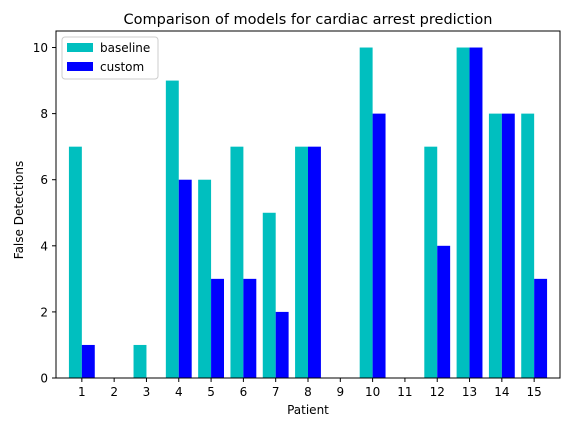 This screenshot has height=430, width=574. I want to click on y-tick-label: 4, so click(44, 246).